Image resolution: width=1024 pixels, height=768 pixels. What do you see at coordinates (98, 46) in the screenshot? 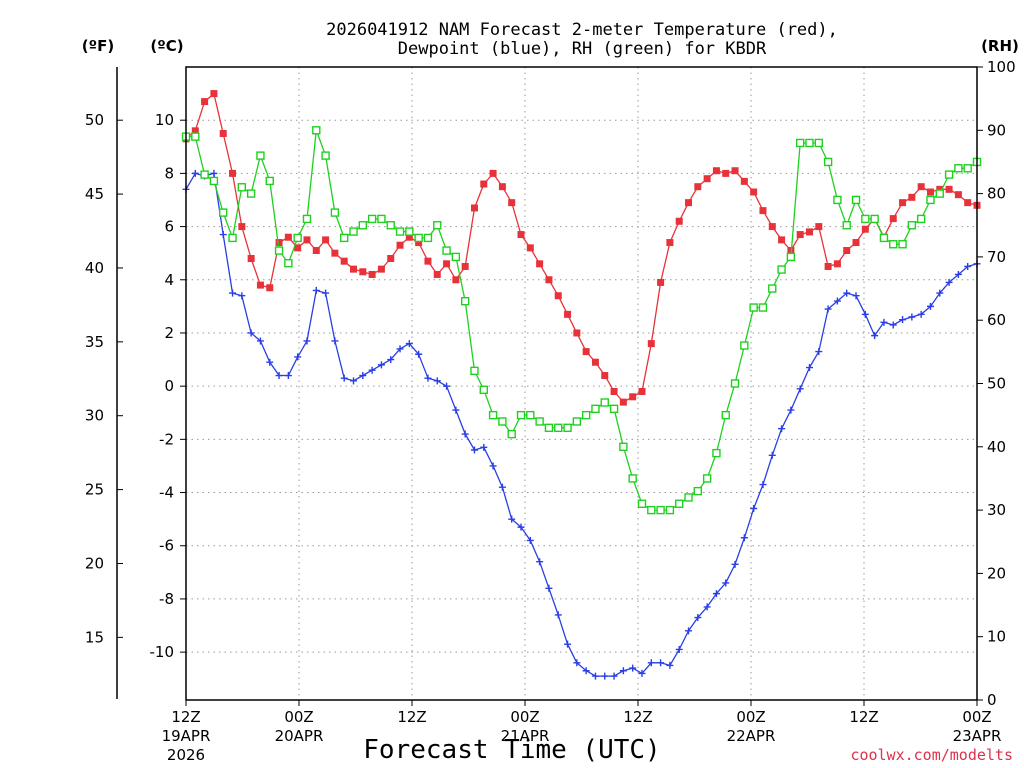
I see `fahrenheit-unit-label: (ºF)` at bounding box center [98, 46].